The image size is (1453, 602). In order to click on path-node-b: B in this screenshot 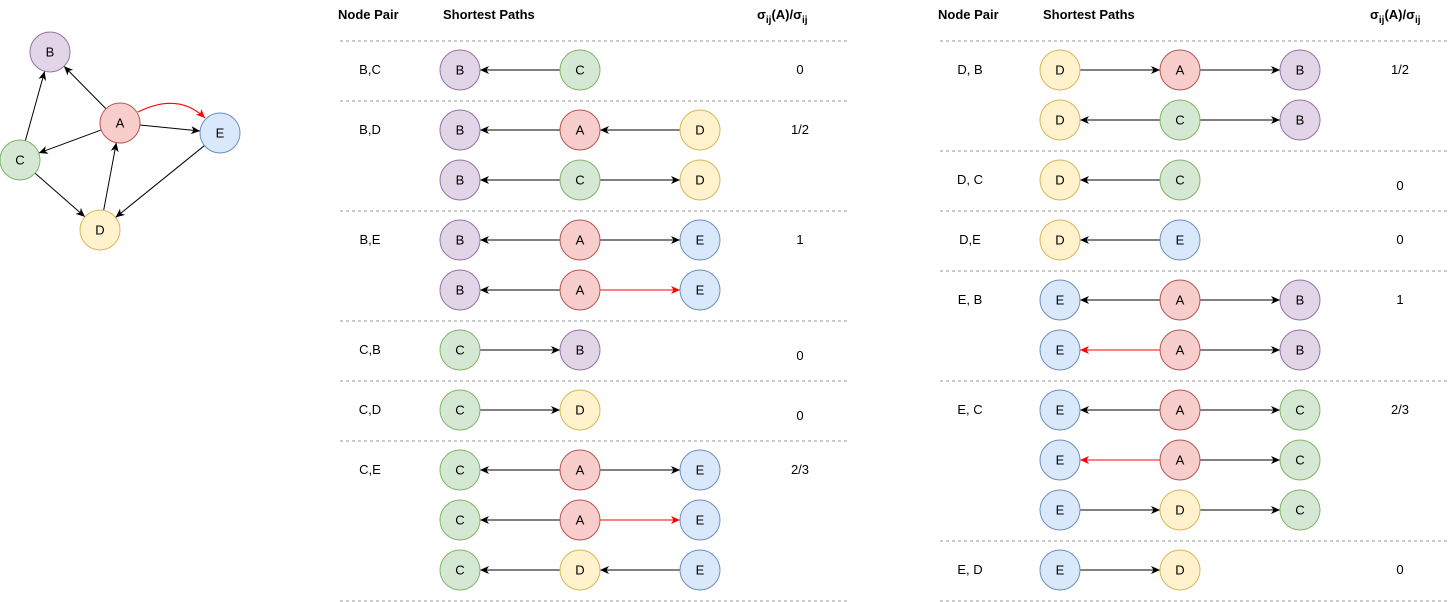, I will do `click(460, 290)`.